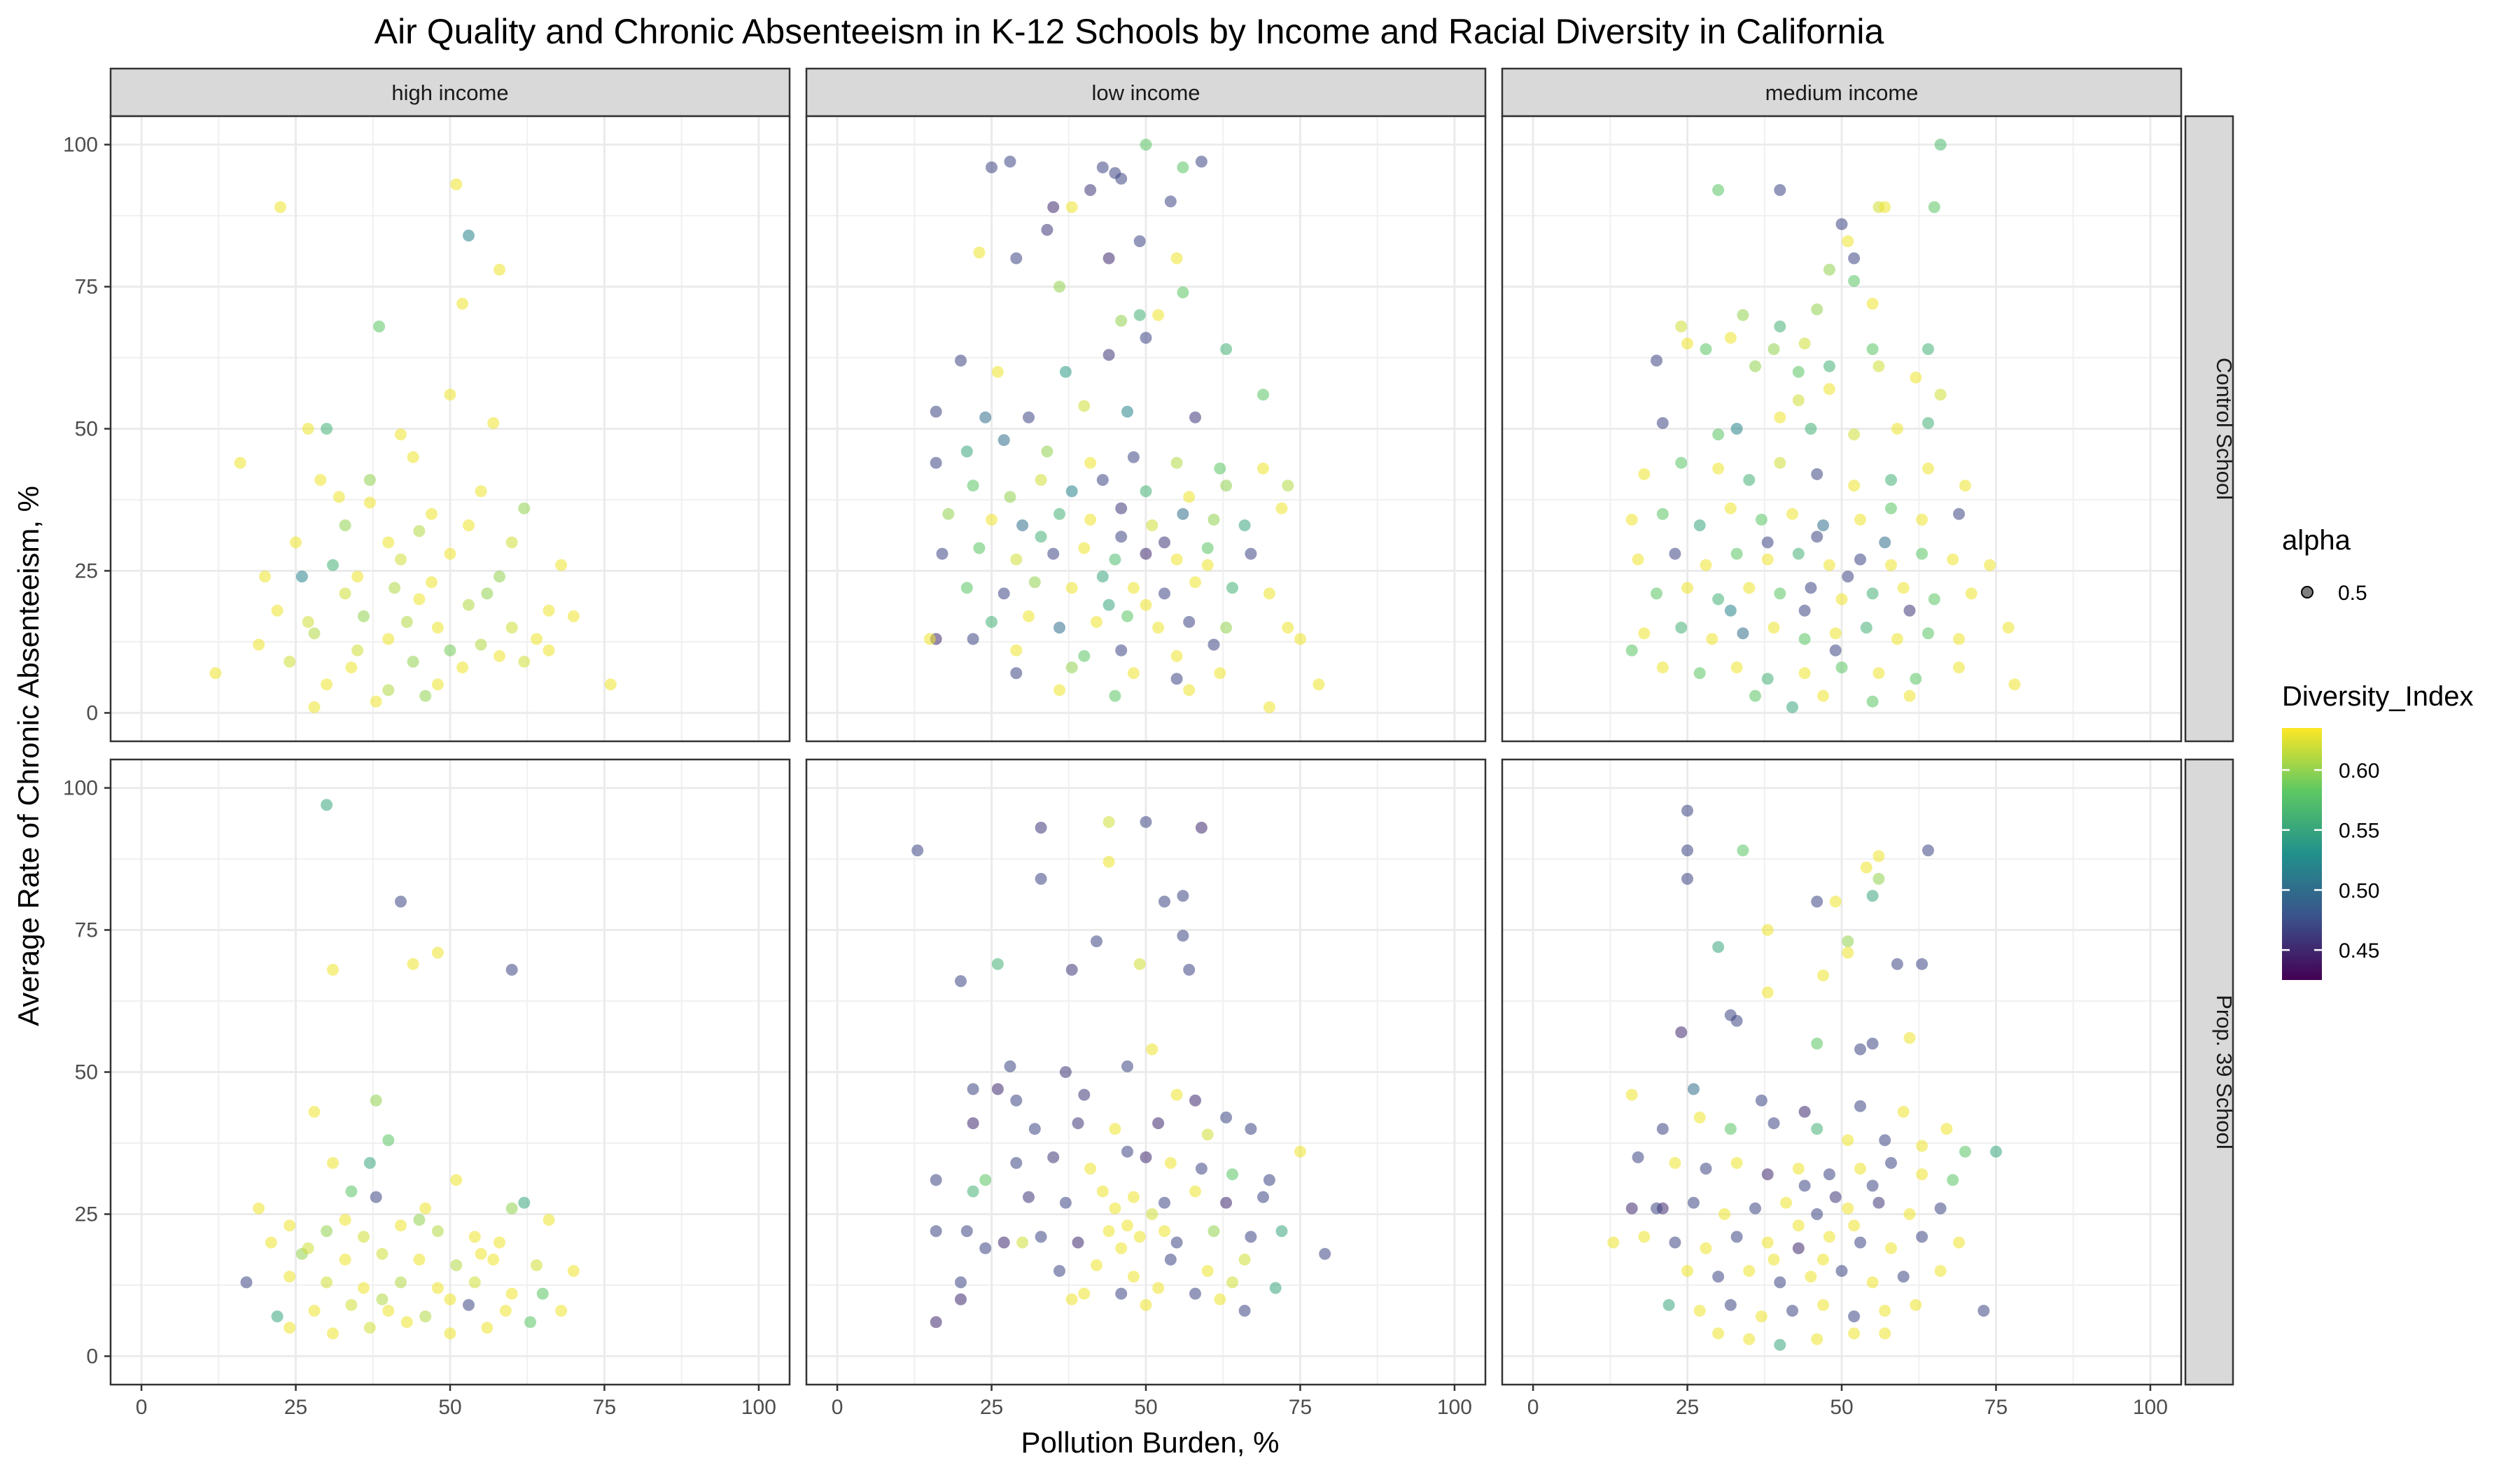 This screenshot has height=1470, width=2520. Describe the element at coordinates (1842, 92) in the screenshot. I see `facet-strip-medium-income: medium income` at that location.